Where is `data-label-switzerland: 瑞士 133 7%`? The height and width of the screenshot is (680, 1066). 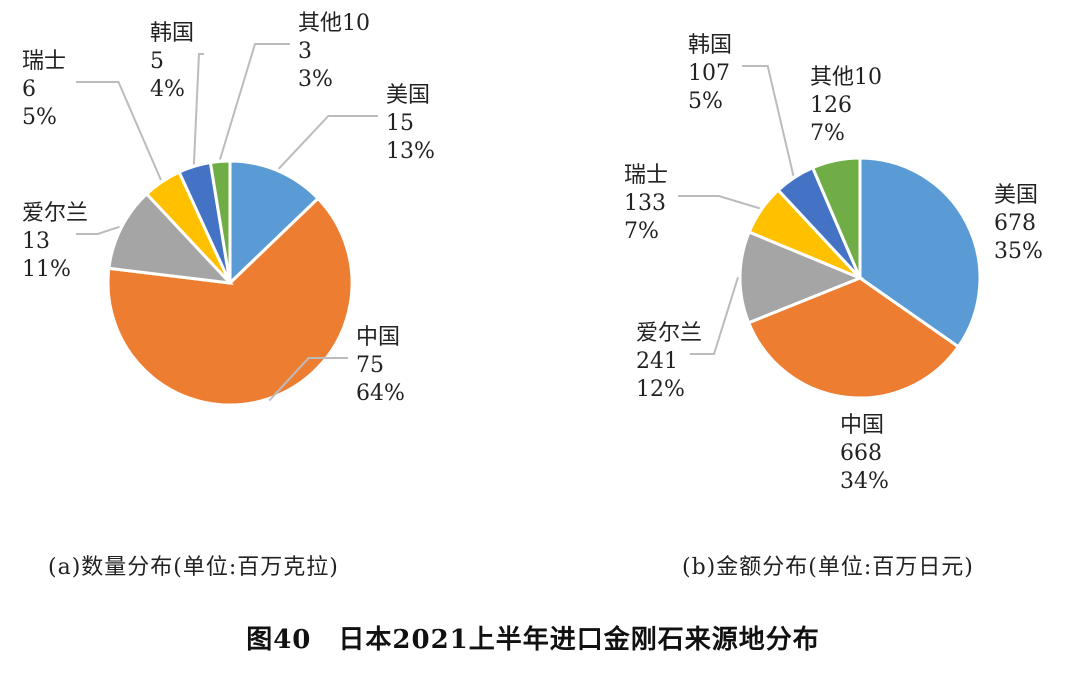 data-label-switzerland: 瑞士 133 7% is located at coordinates (646, 203).